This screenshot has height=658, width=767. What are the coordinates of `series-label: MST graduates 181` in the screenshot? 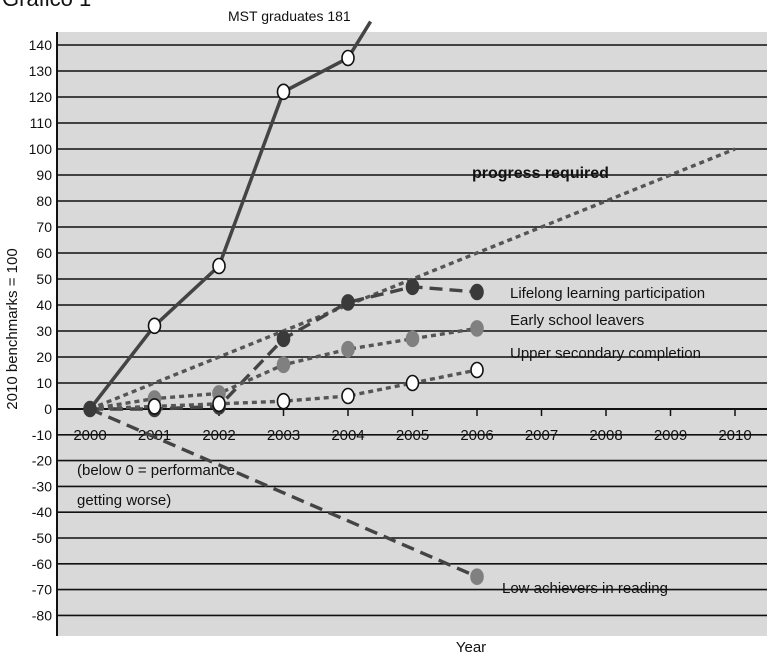 It's located at (289, 16).